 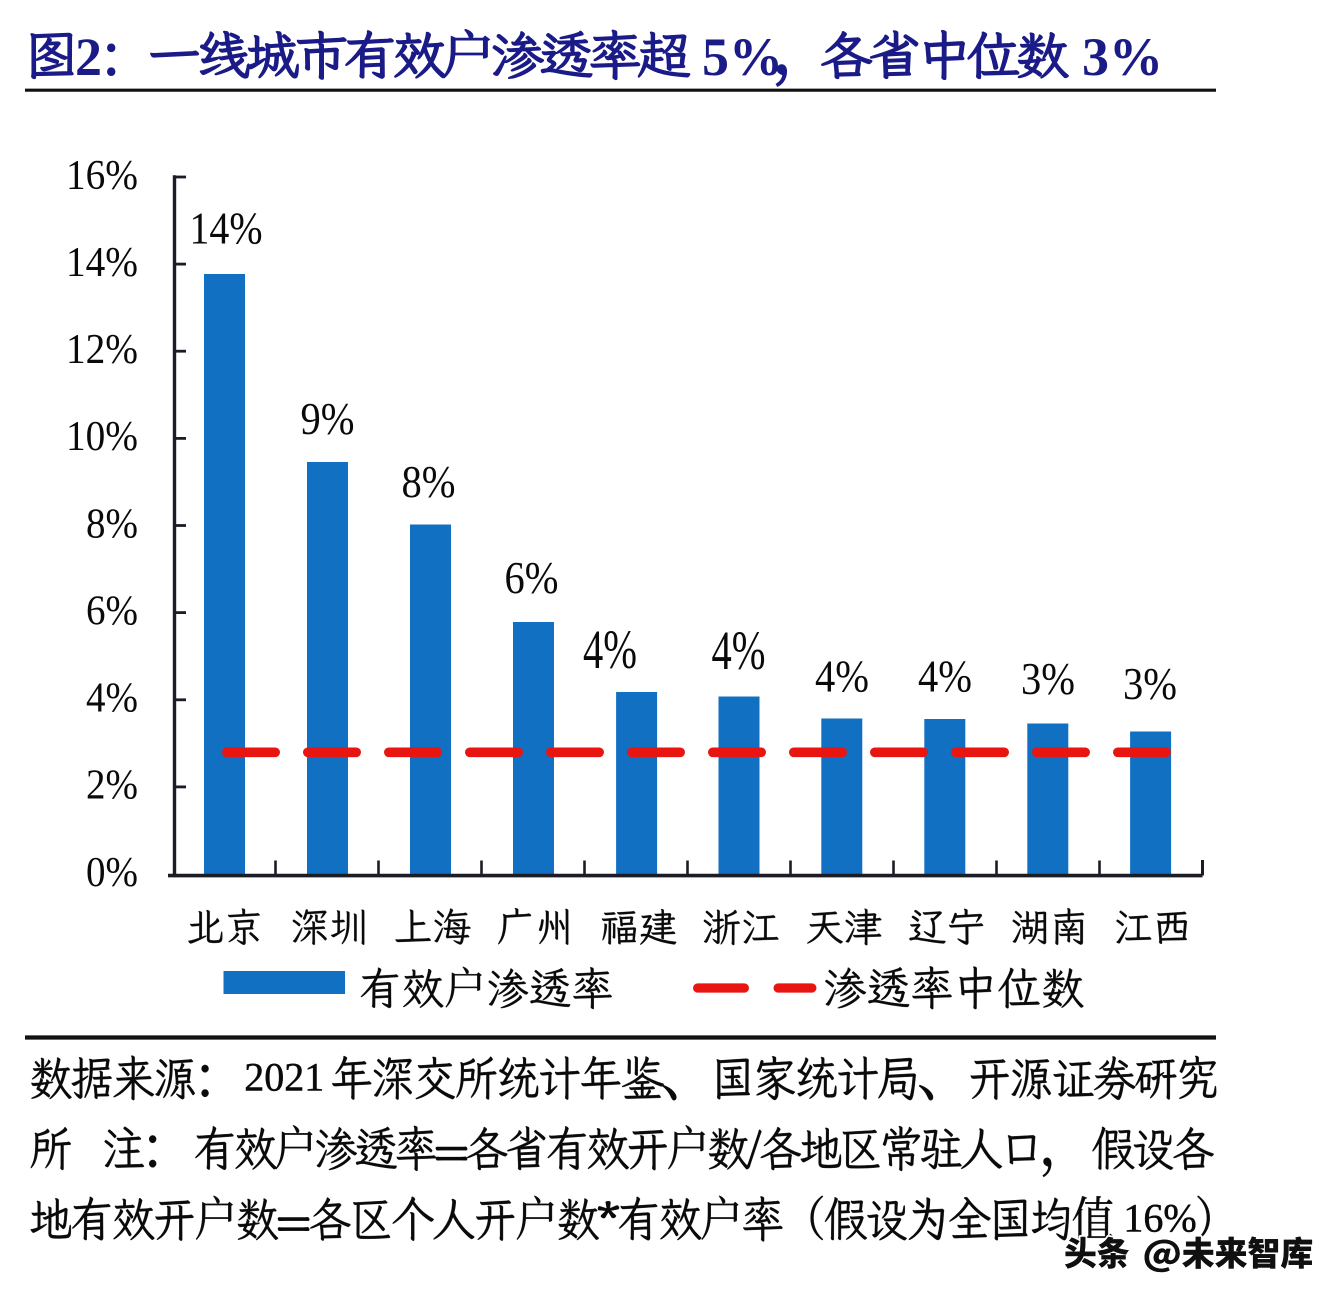 I want to click on svg-text: 12%, so click(x=102, y=350).